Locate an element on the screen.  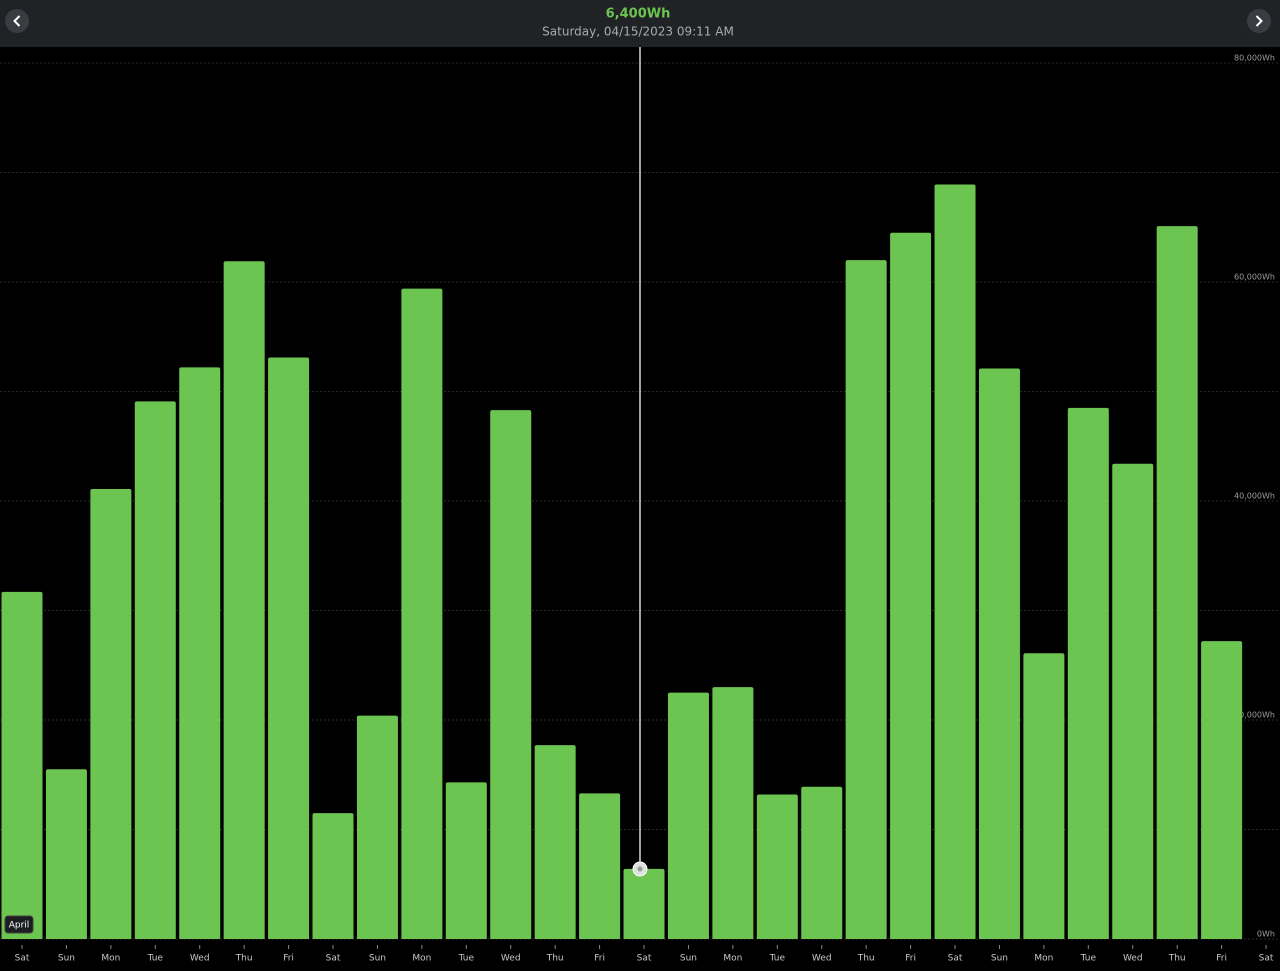
prev-button is located at coordinates (17, 21).